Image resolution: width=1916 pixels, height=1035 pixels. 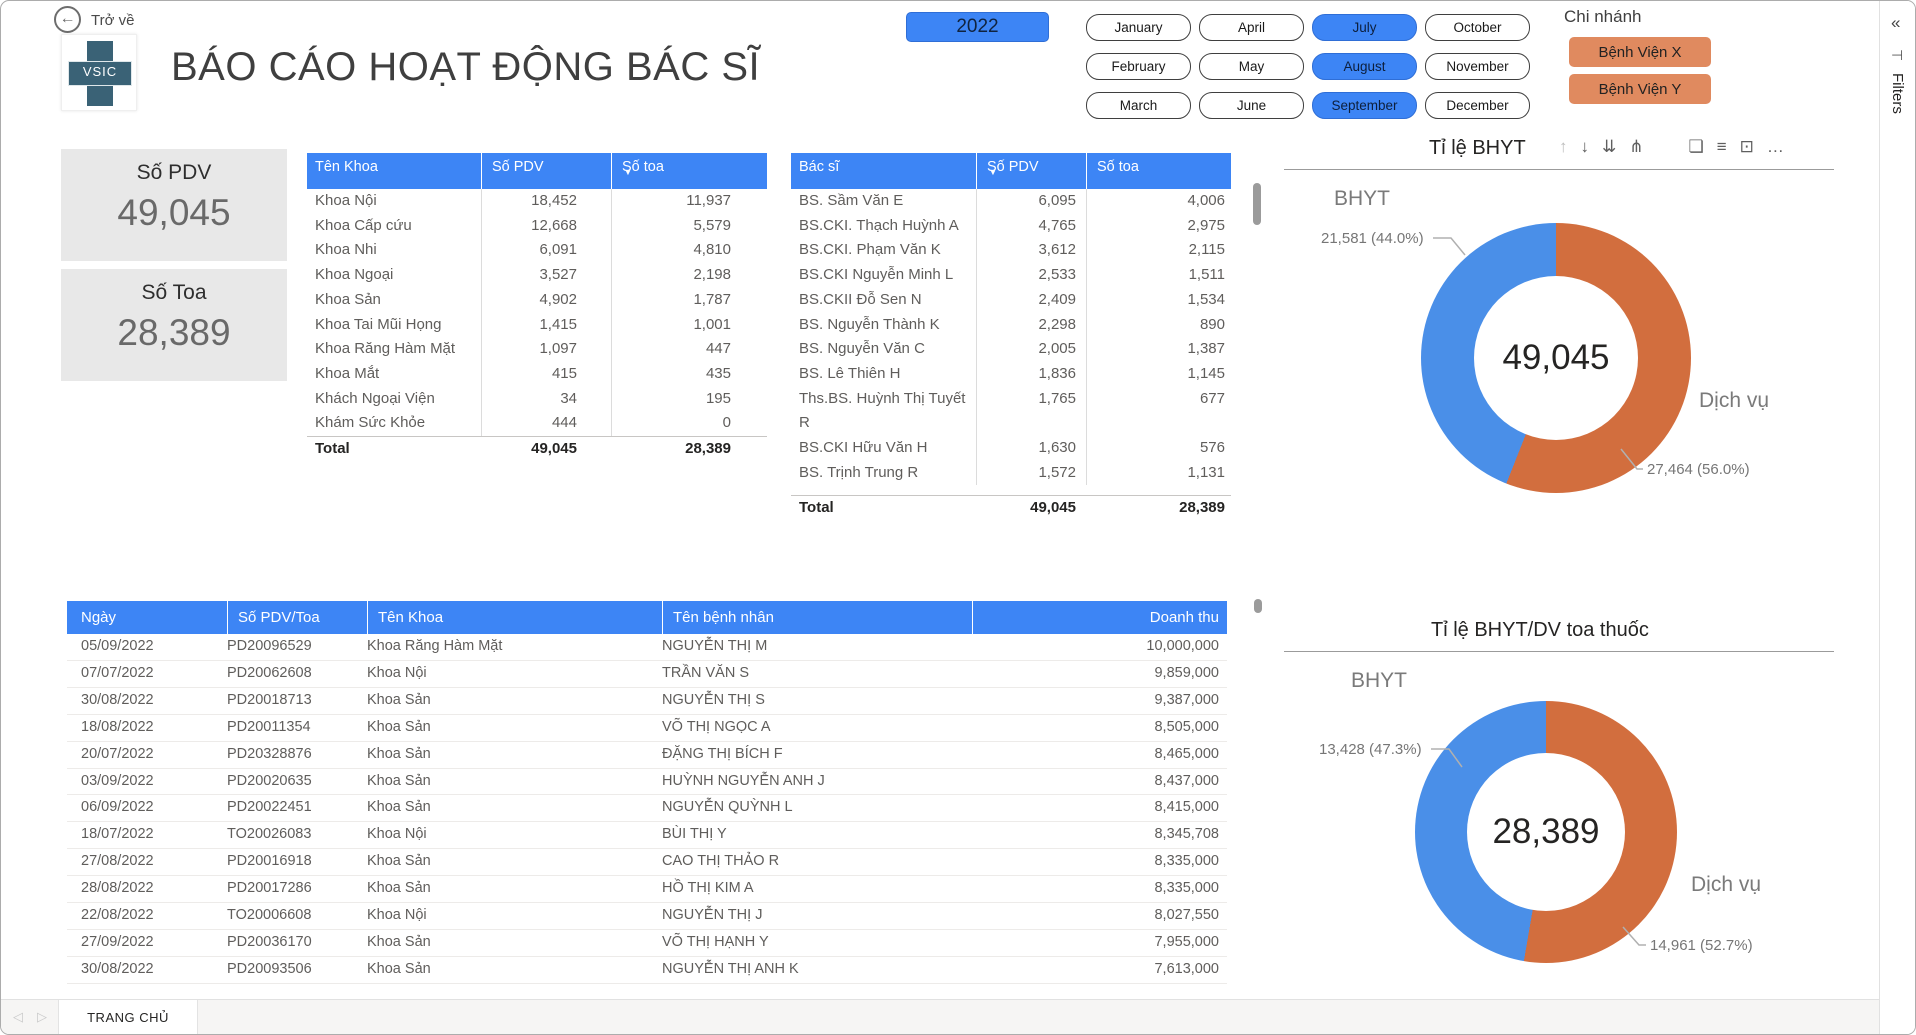 What do you see at coordinates (817, 617) in the screenshot?
I see `column-header: Tên bệnh nhân` at bounding box center [817, 617].